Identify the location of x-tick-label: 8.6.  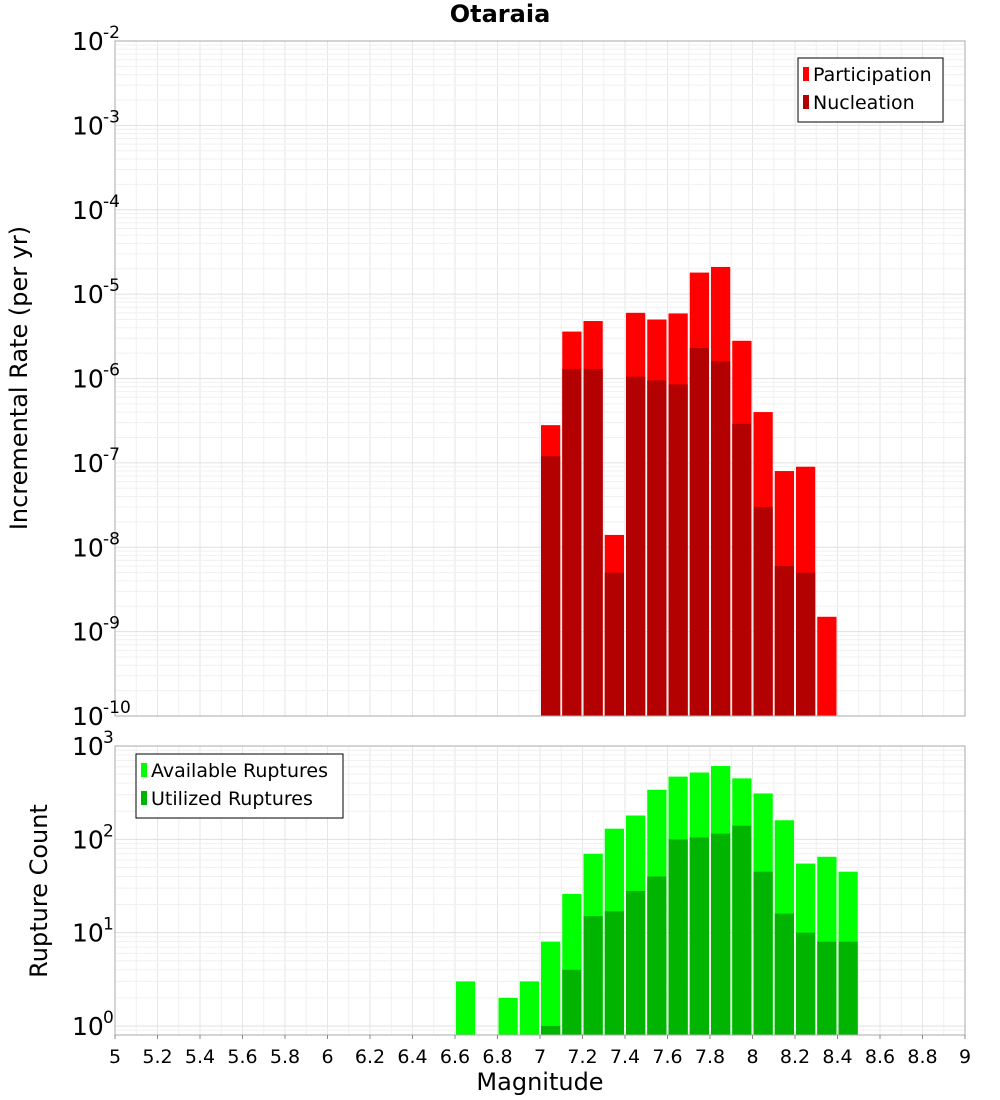
(880, 1057).